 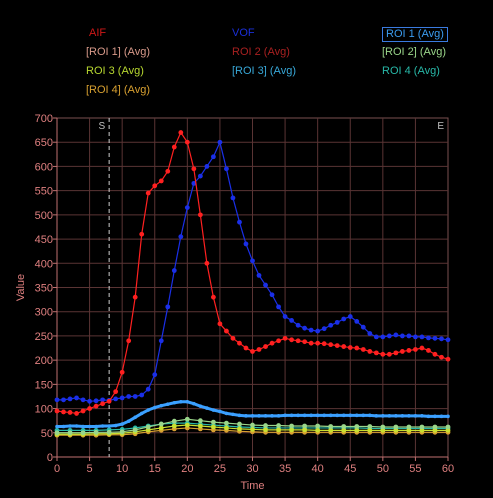 I want to click on x-tick-label: 30, so click(x=252, y=469).